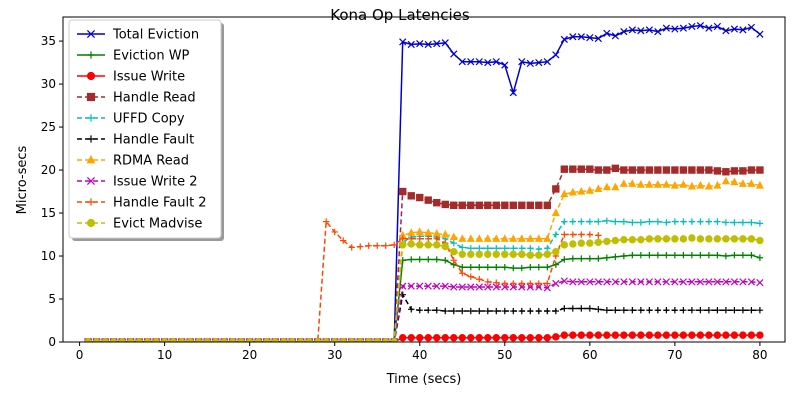 The height and width of the screenshot is (400, 800). What do you see at coordinates (149, 119) in the screenshot?
I see `legend-label-uffd-copy: UFFD Copy` at bounding box center [149, 119].